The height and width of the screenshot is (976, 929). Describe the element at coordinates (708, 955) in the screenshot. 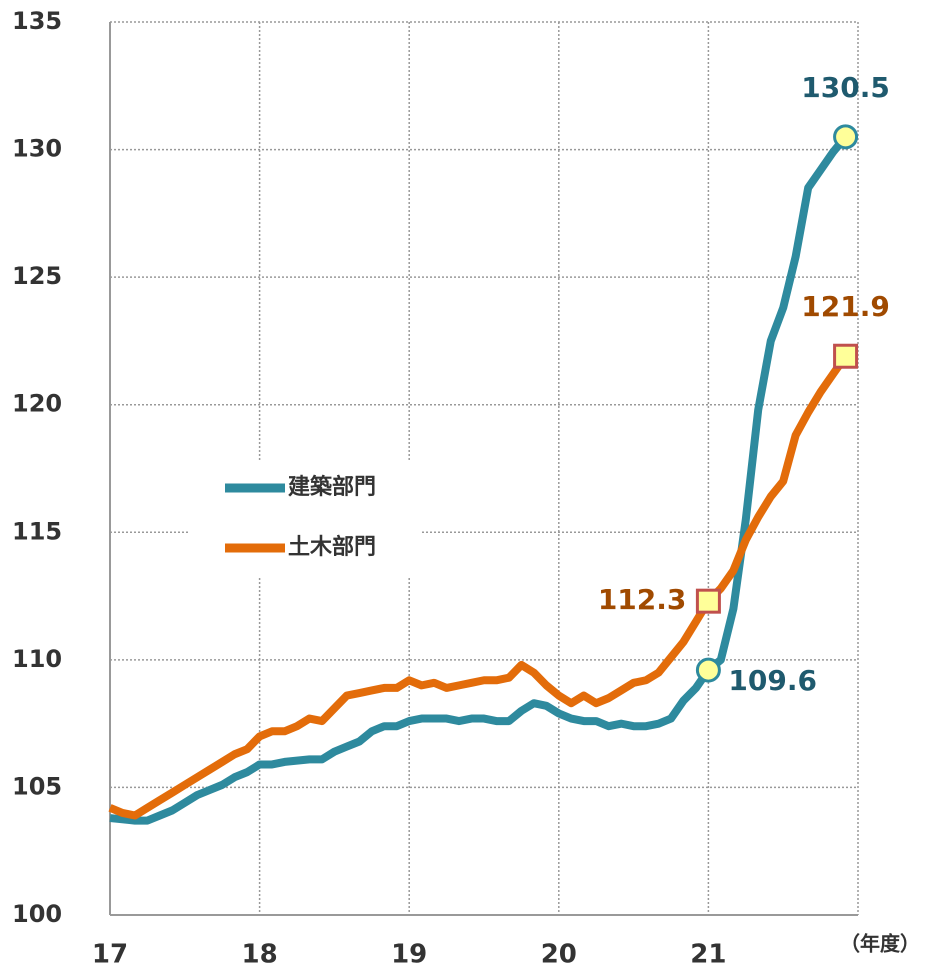

I see `x-tick-label: 21` at that location.